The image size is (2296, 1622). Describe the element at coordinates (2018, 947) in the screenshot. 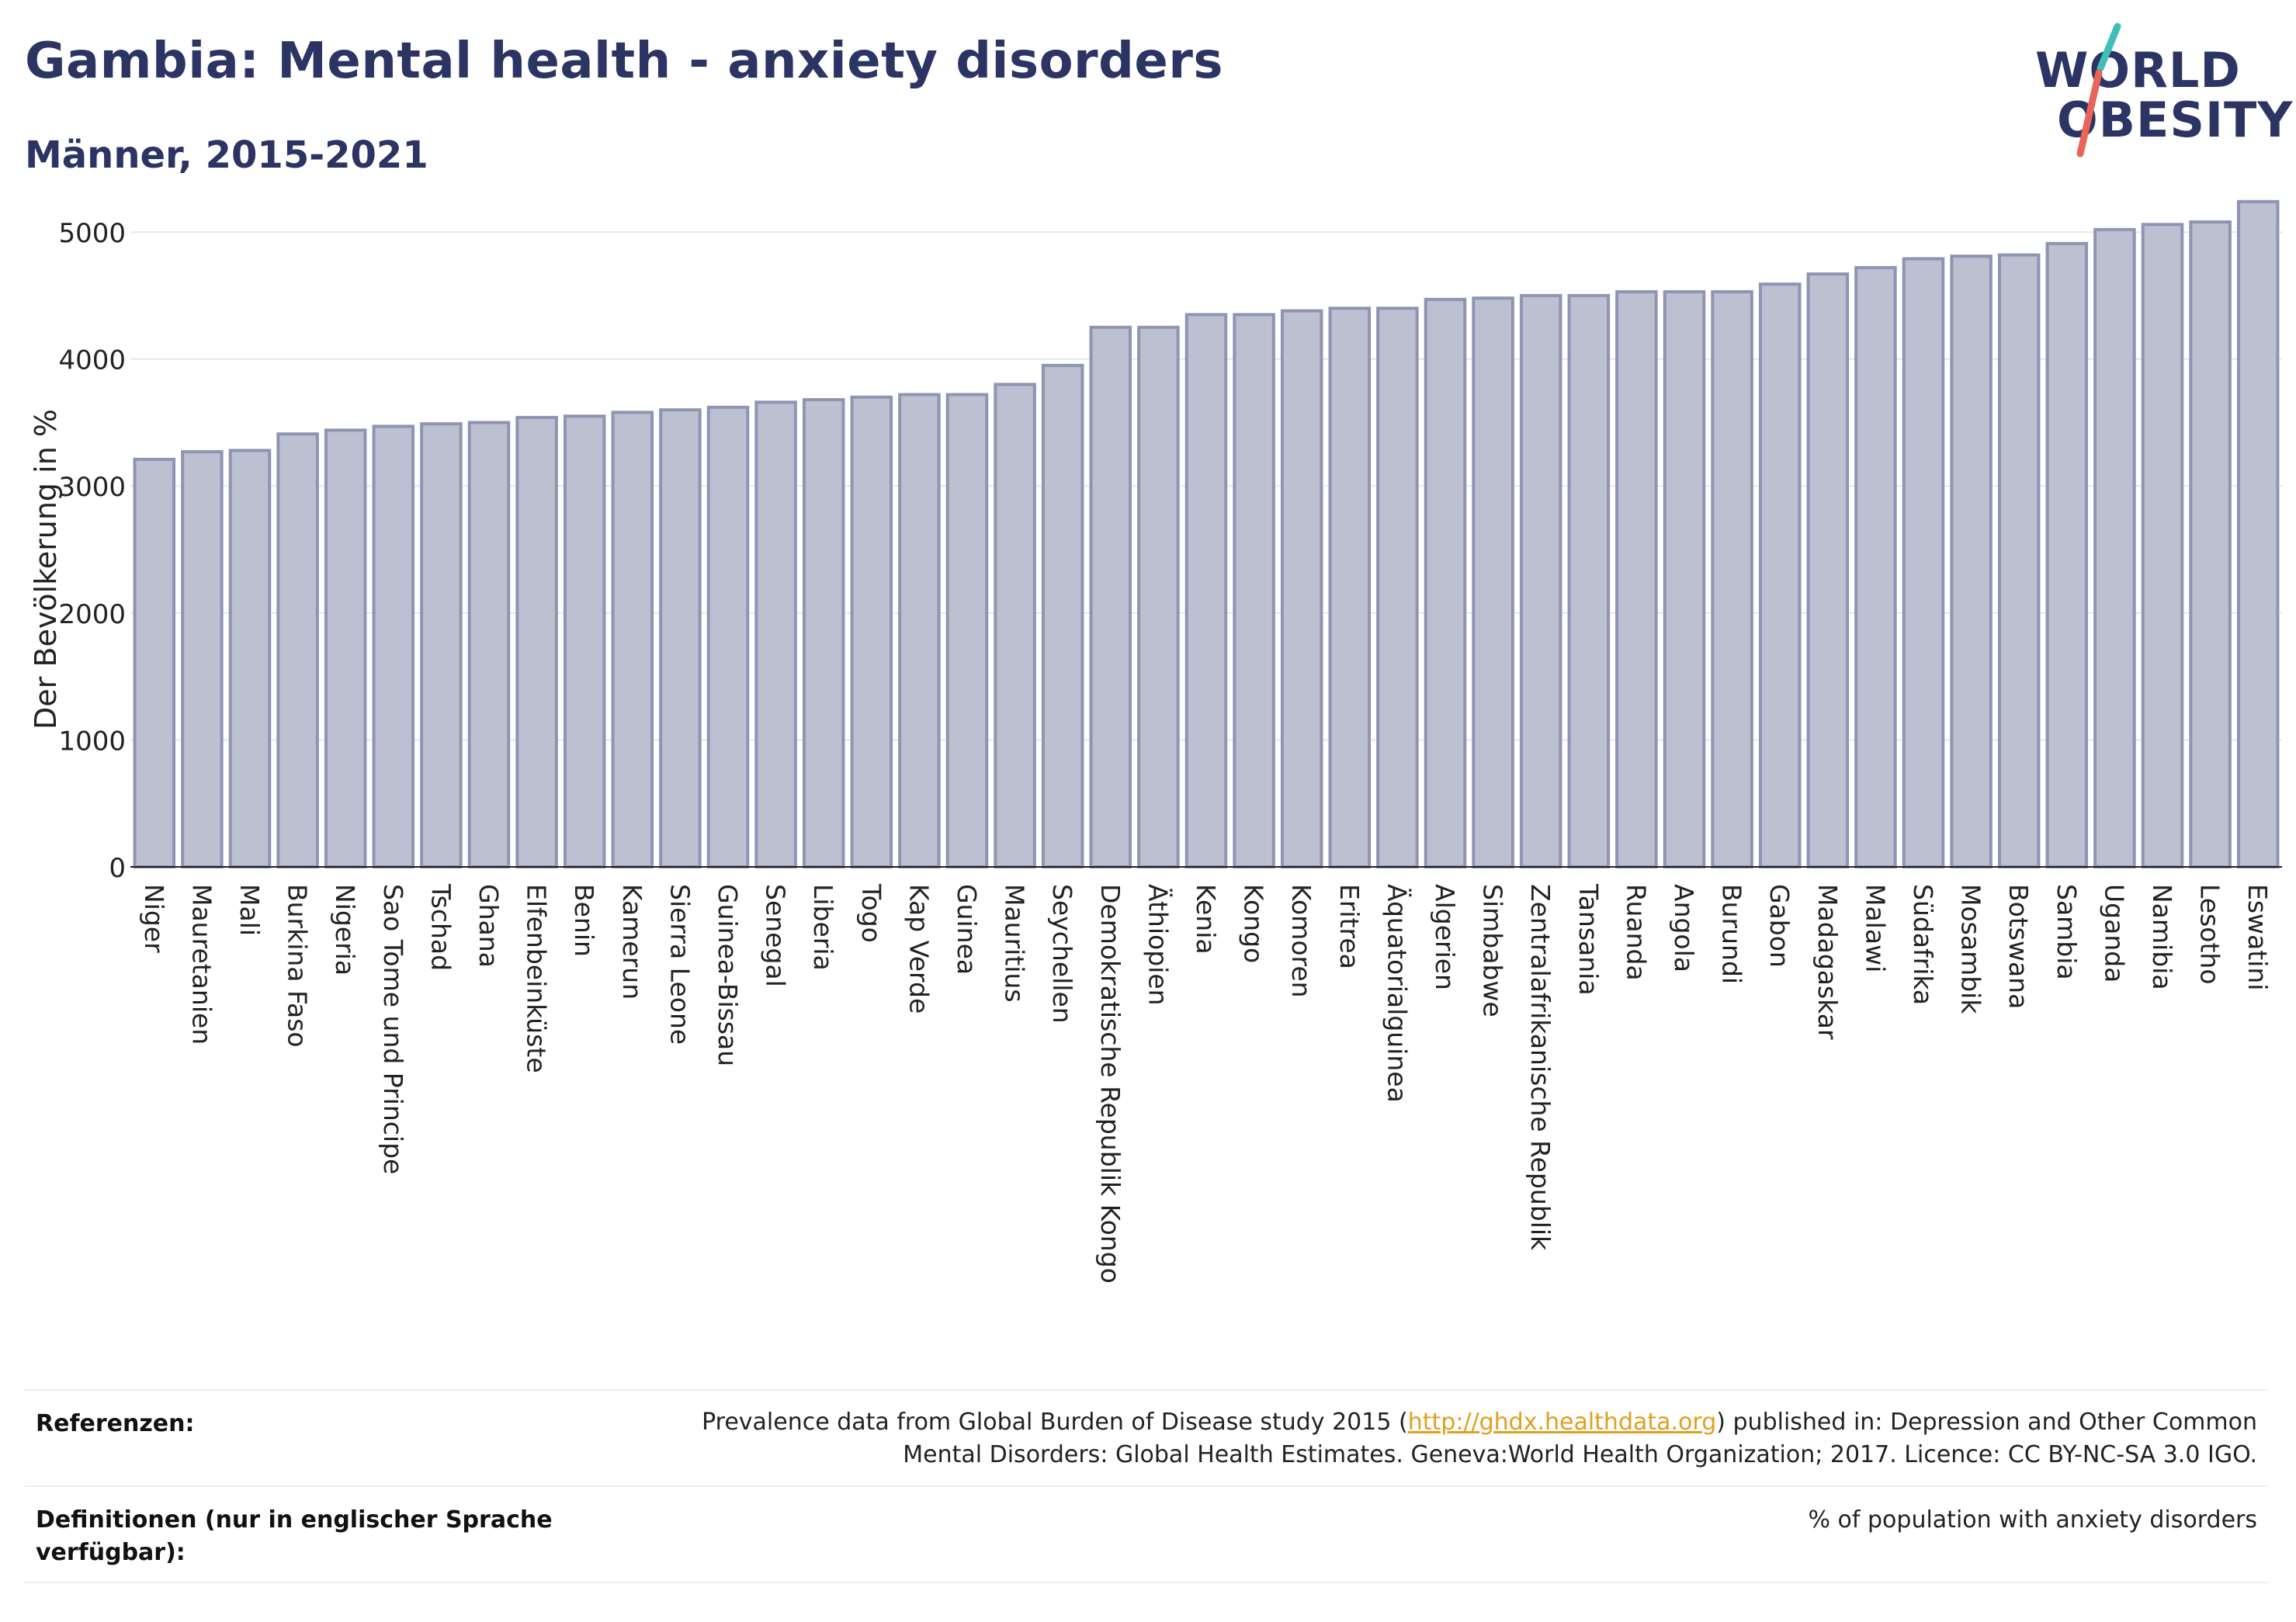

I see `x-tick-label: Botswana` at that location.